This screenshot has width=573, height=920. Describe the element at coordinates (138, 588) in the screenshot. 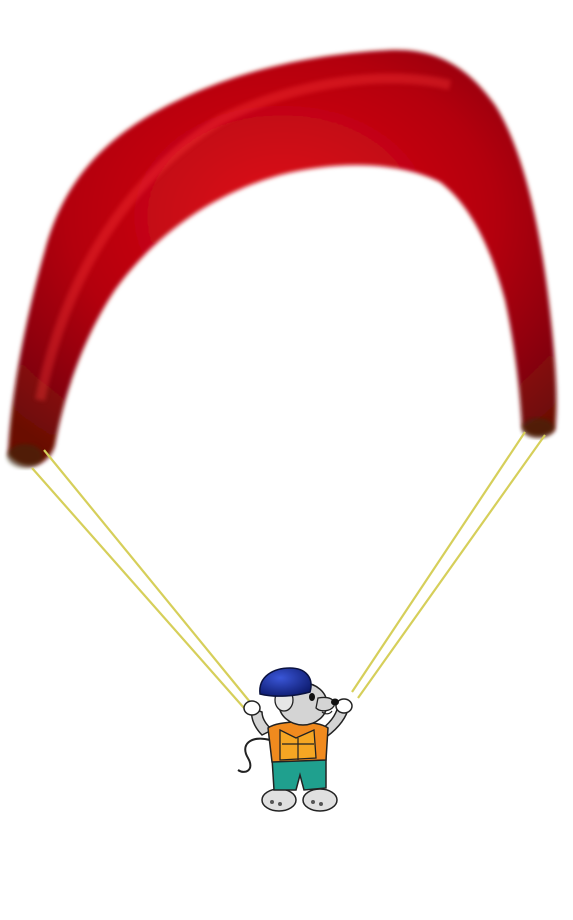

I see `left-line-outer` at that location.